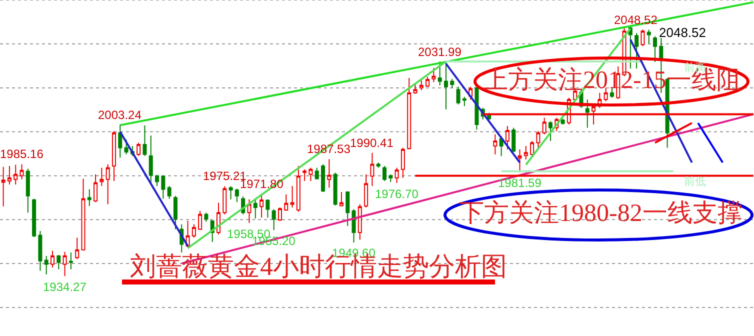 The width and height of the screenshot is (754, 336). What do you see at coordinates (22, 154) in the screenshot?
I see `annotation: 1985.16` at bounding box center [22, 154].